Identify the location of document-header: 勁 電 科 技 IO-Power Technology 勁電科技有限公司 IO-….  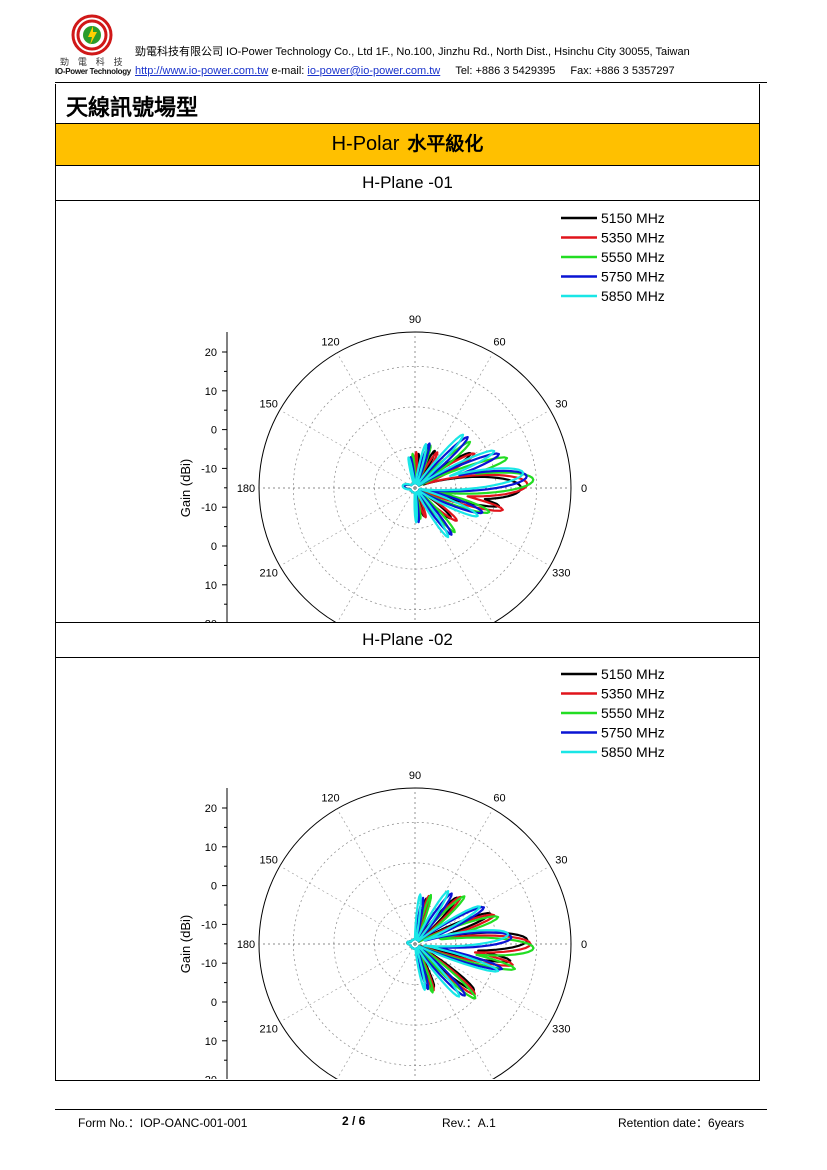
(413, 42).